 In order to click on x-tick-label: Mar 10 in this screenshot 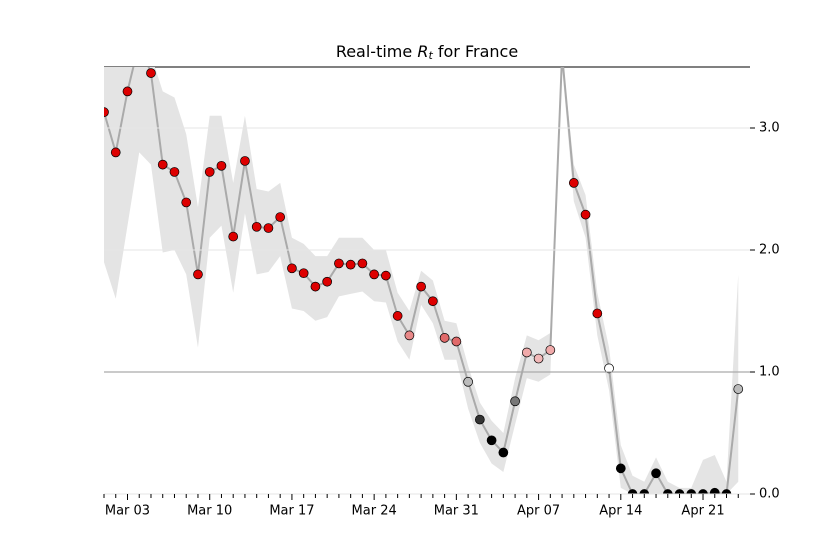, I will do `click(209, 511)`.